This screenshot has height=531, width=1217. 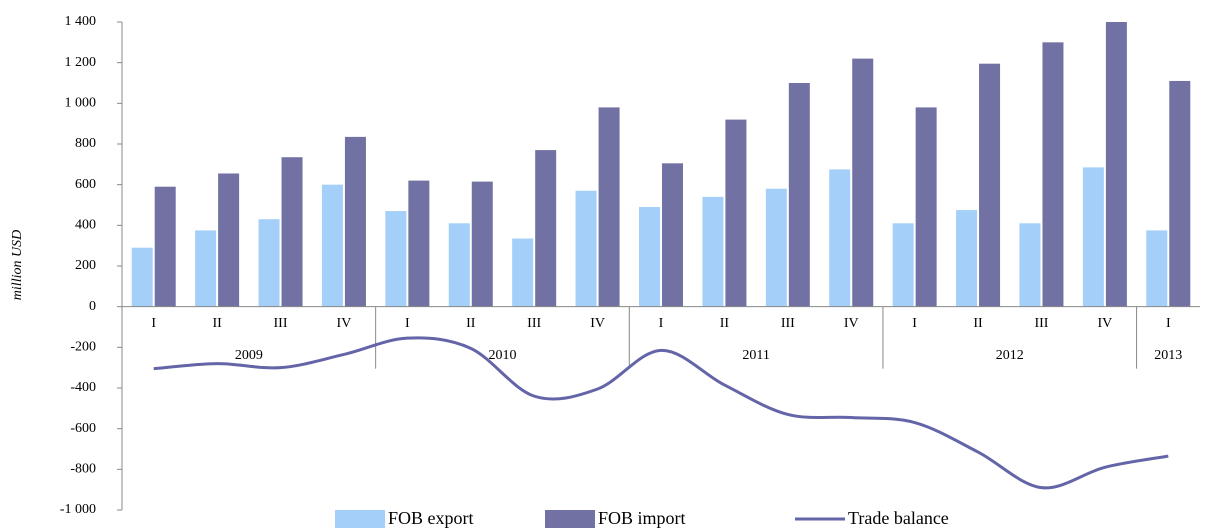 I want to click on y-tick-label: 400, so click(x=85, y=225).